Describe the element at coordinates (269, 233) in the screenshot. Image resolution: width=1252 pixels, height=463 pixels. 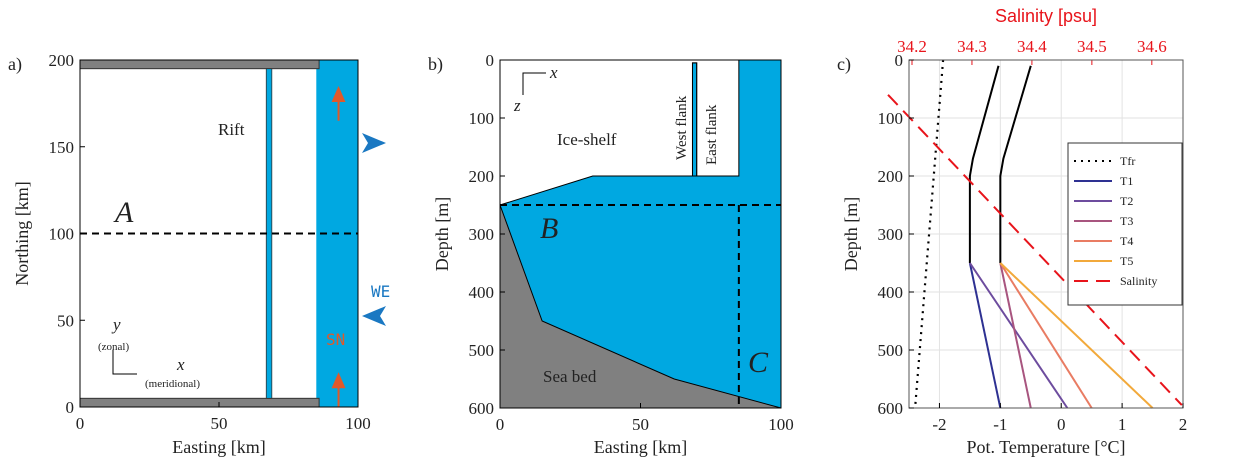
I see `rift` at that location.